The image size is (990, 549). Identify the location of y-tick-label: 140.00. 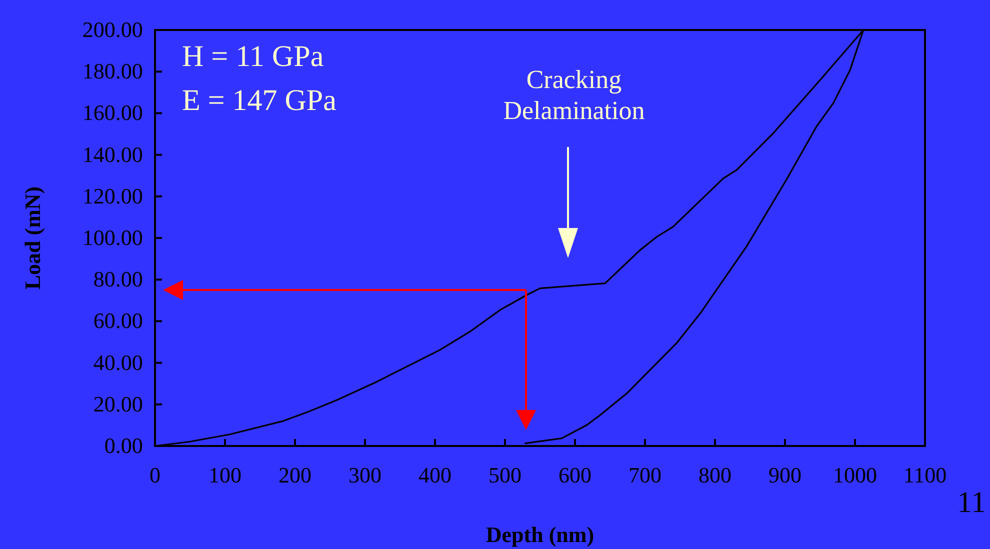
(112, 154).